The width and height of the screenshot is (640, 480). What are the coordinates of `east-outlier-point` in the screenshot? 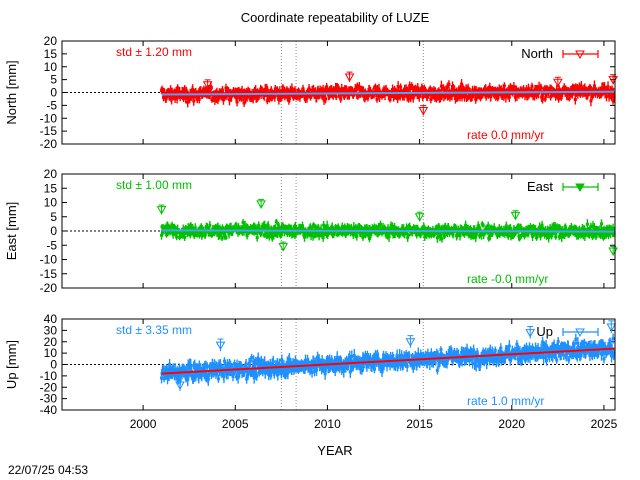 It's located at (261, 204).